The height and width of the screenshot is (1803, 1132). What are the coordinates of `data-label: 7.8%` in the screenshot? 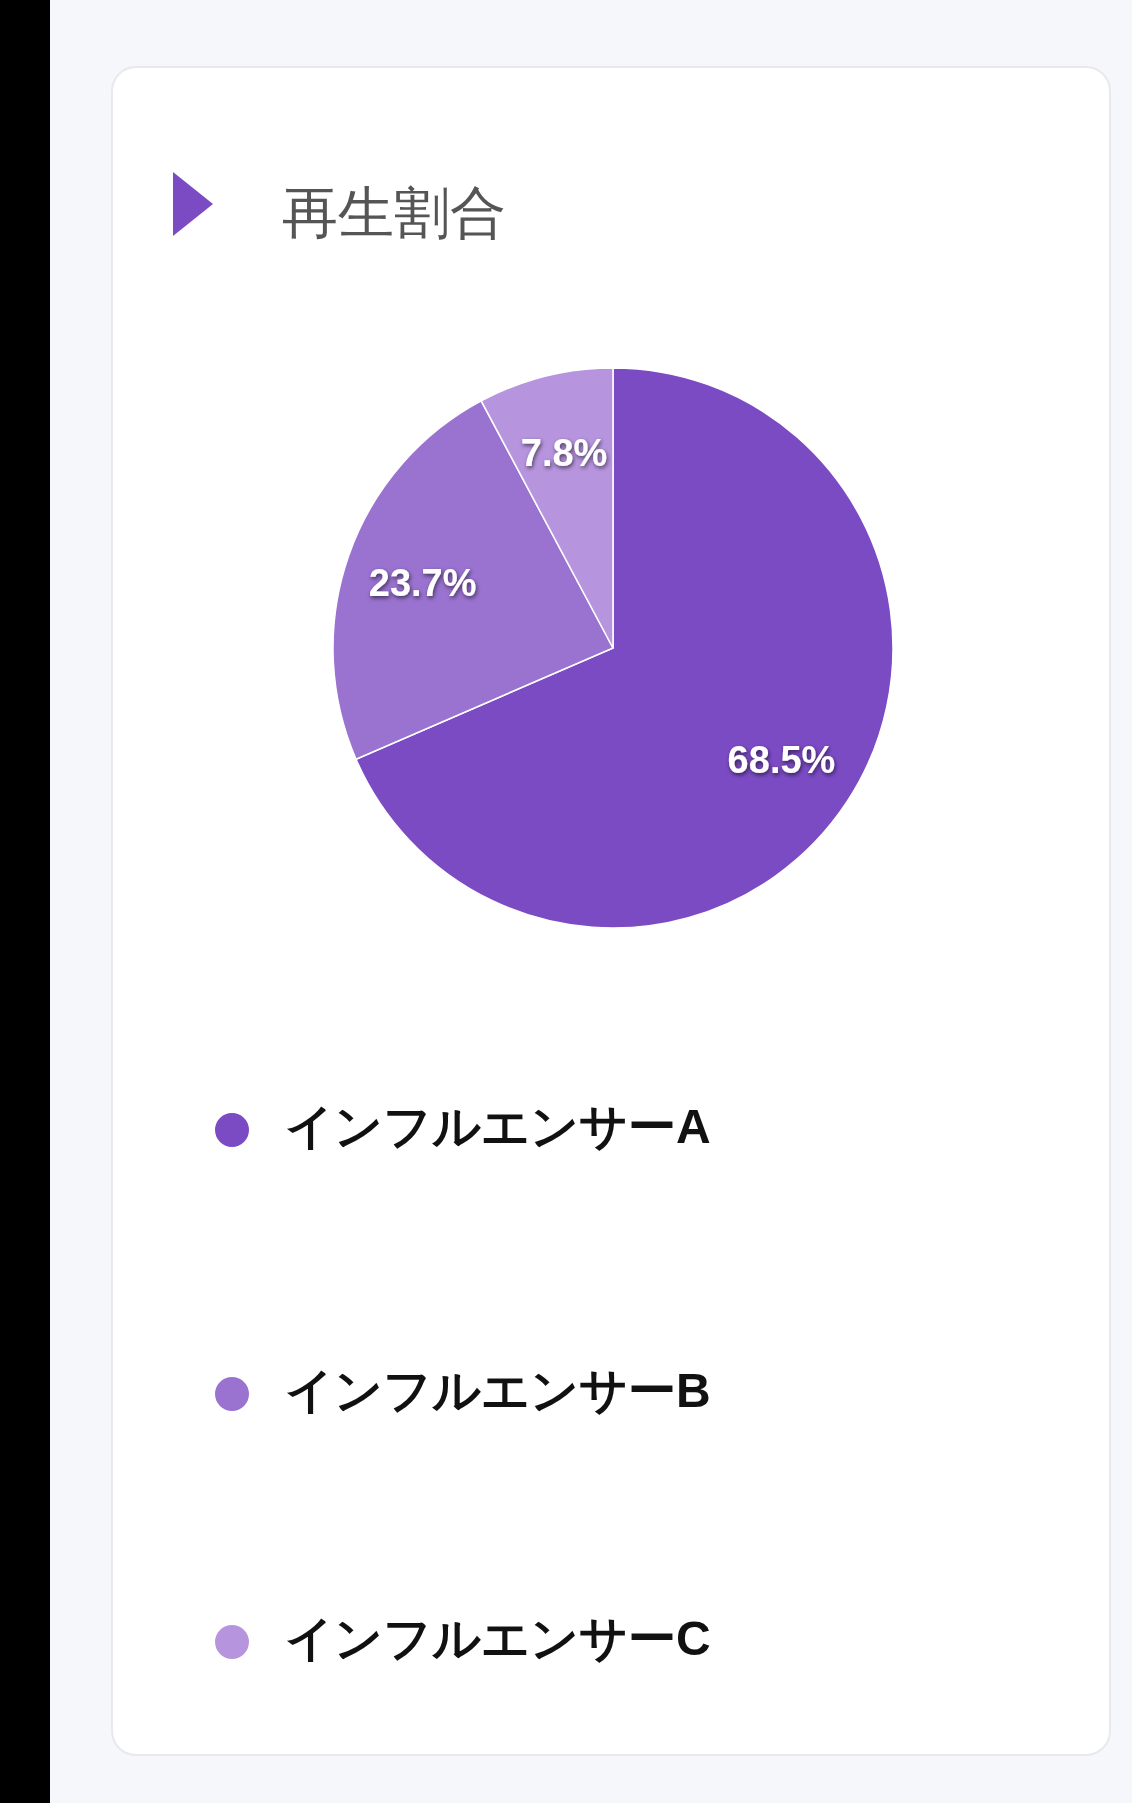 It's located at (564, 453).